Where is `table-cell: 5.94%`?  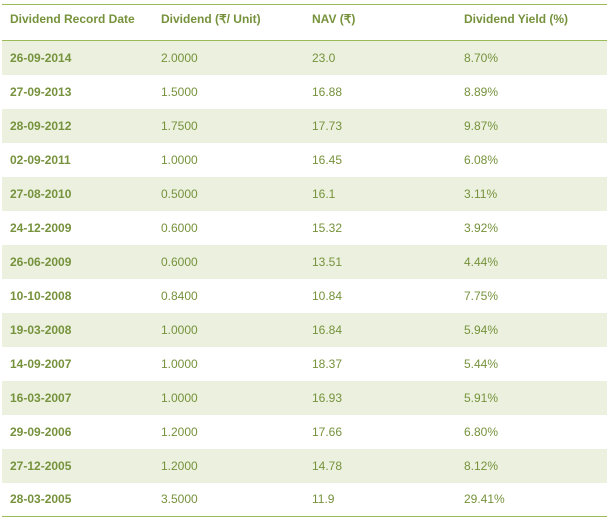
table-cell: 5.94% is located at coordinates (481, 329).